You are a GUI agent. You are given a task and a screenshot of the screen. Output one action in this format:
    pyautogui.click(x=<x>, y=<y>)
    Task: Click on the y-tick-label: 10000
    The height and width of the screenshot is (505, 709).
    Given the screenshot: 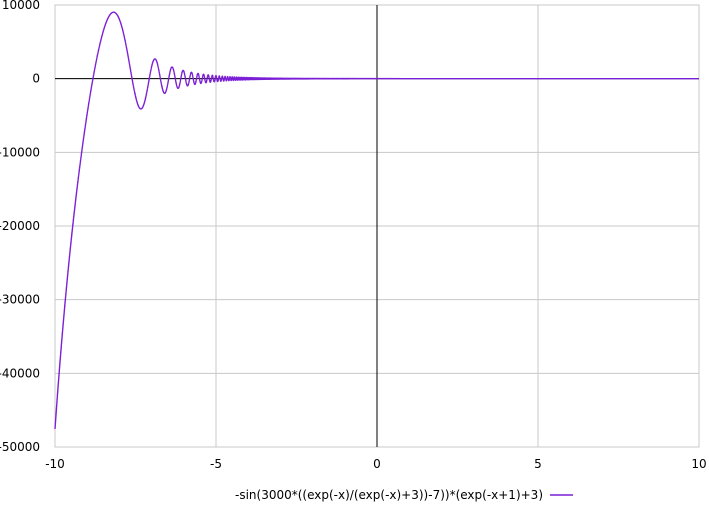 What is the action you would take?
    pyautogui.click(x=21, y=6)
    